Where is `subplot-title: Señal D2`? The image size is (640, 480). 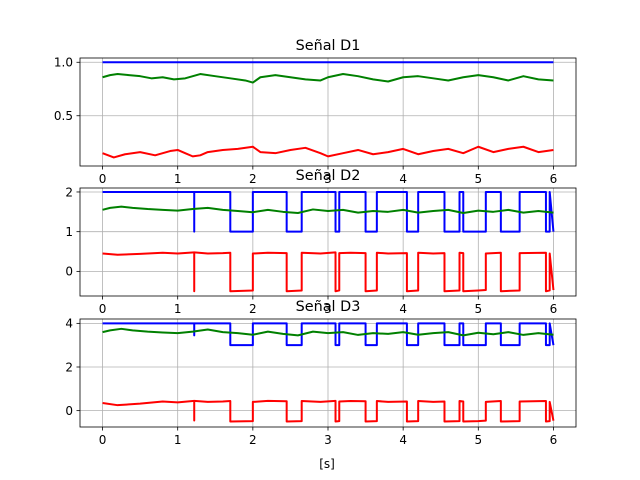 subplot-title: Señal D2 is located at coordinates (328, 176).